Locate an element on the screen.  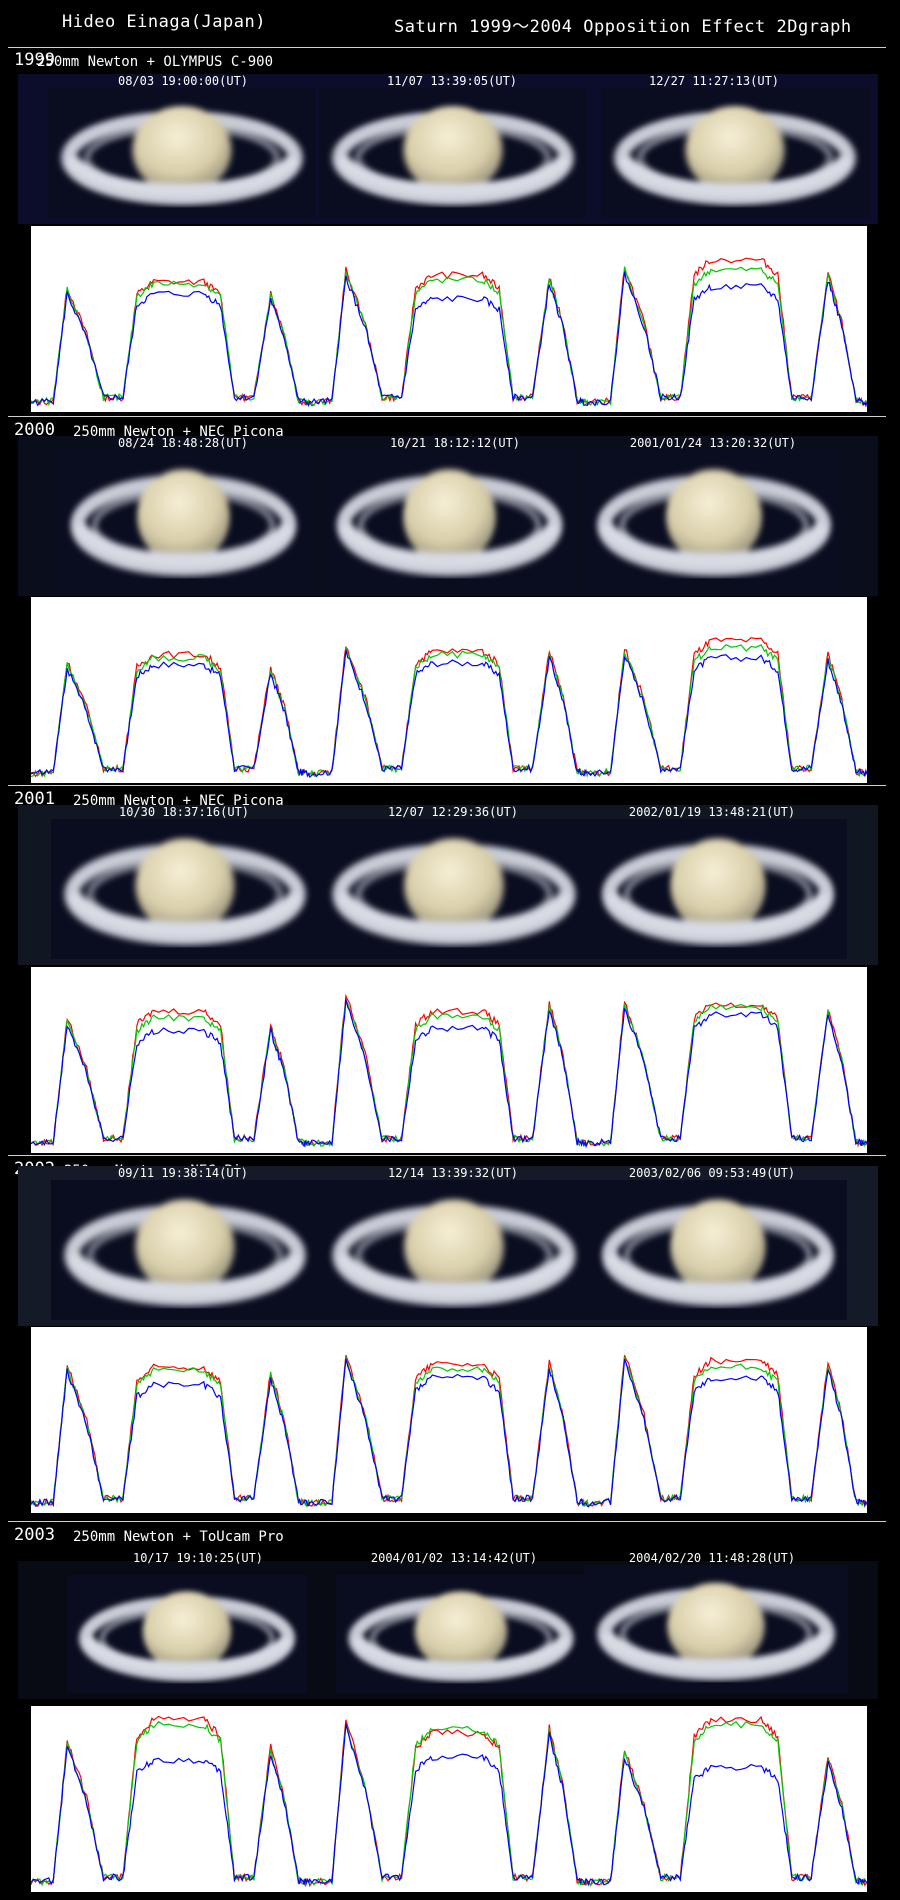
equipment-label: 250mm Newton + ToUcam Pro is located at coordinates (178, 1537).